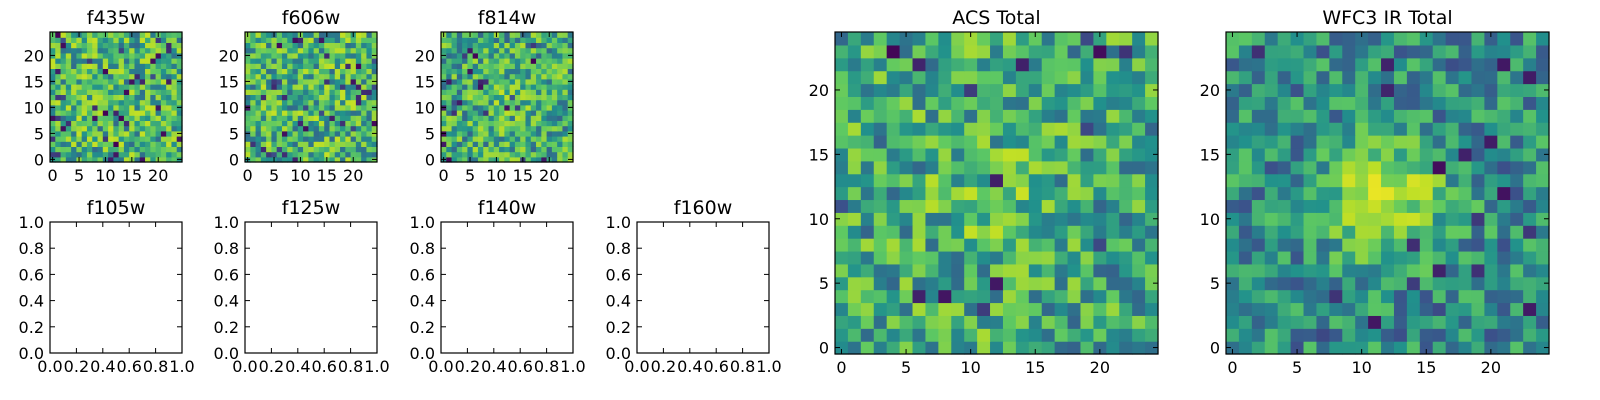 The image size is (1600, 400). Describe the element at coordinates (425, 81) in the screenshot. I see `y-tick-label: 15` at that location.